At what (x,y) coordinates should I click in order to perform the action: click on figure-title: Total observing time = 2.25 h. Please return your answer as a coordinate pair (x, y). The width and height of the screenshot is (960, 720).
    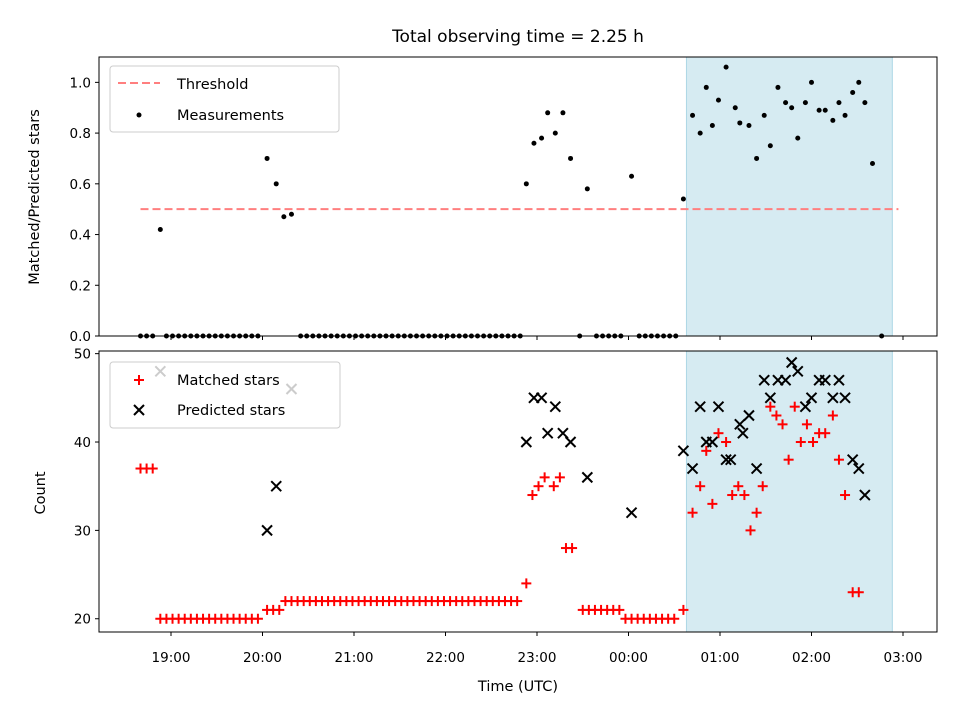
    Looking at the image, I should click on (517, 37).